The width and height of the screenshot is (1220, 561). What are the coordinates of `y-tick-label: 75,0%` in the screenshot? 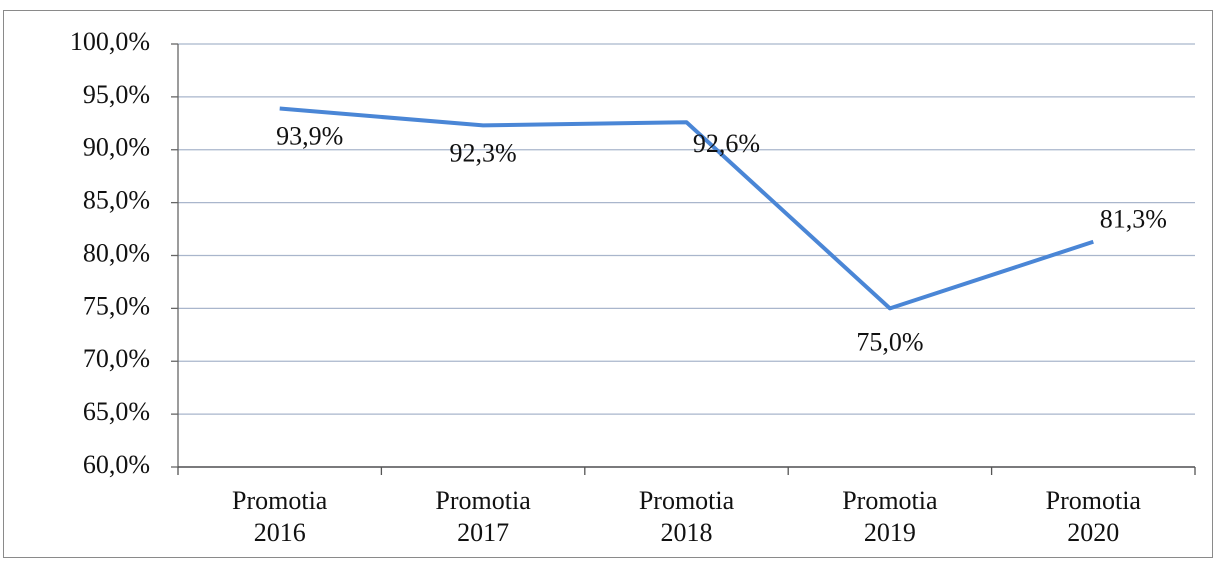 It's located at (116, 305).